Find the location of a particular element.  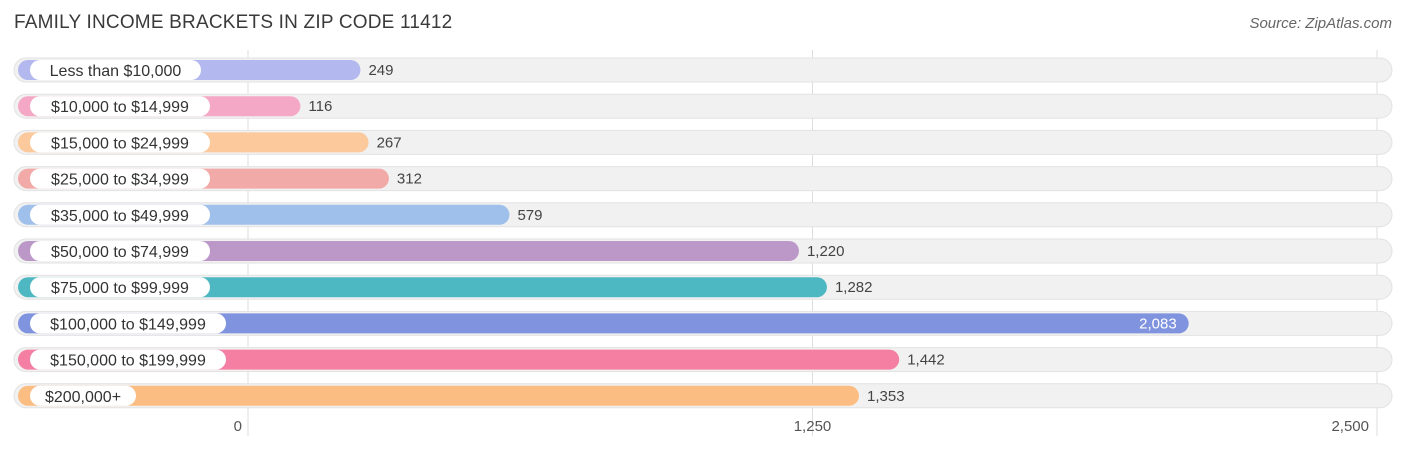

chart-title: FAMILY INCOME BRACKETS IN ZIP CODE 11412 is located at coordinates (233, 22).